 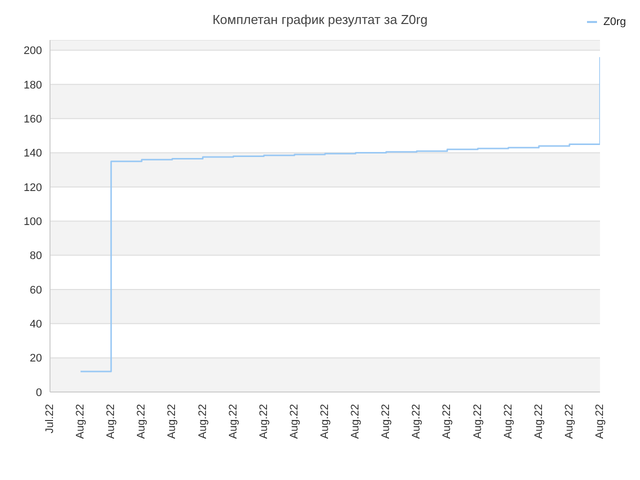 What do you see at coordinates (320, 19) in the screenshot?
I see `chart-title: Комплетан график резултат за Z0rg` at bounding box center [320, 19].